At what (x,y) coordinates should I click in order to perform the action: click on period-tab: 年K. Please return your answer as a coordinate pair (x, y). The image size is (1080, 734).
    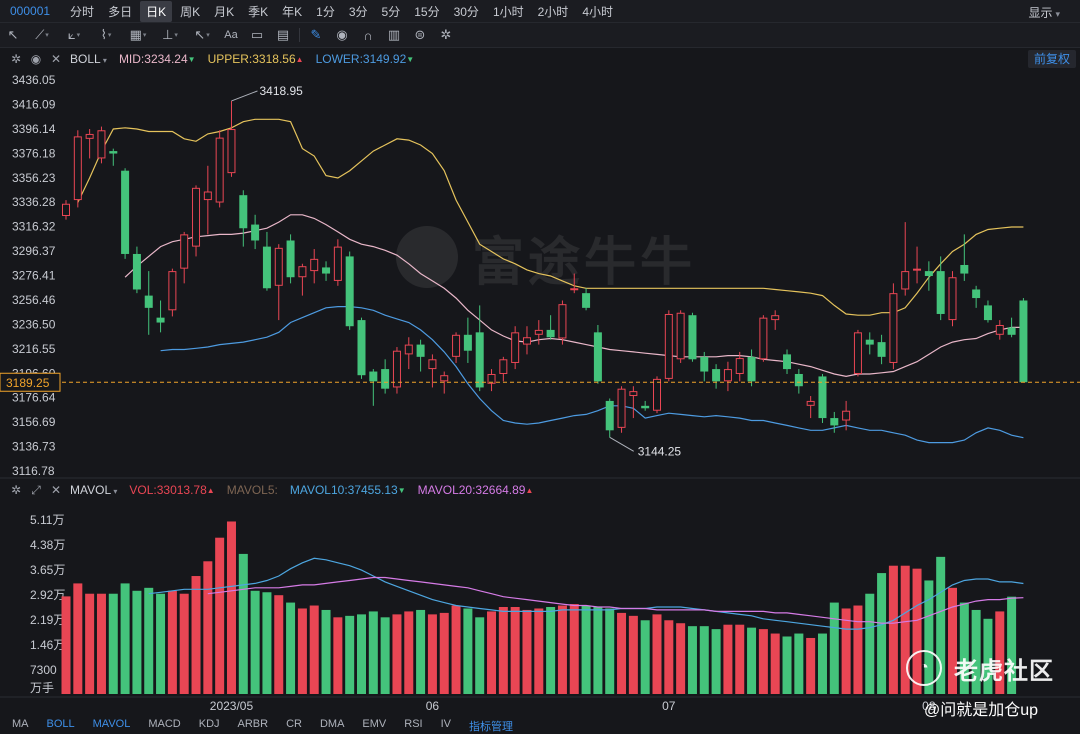
    Looking at the image, I should click on (292, 11).